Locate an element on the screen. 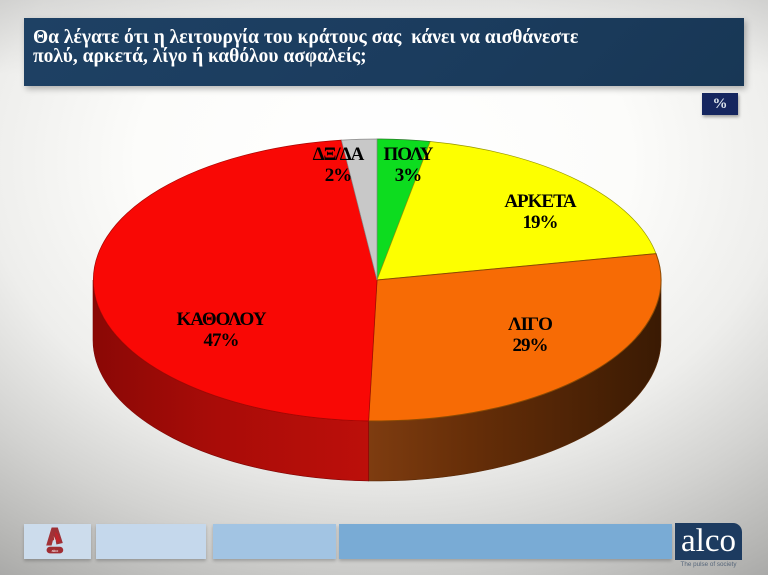 The image size is (768, 575). svg-text: alco is located at coordinates (55, 551).